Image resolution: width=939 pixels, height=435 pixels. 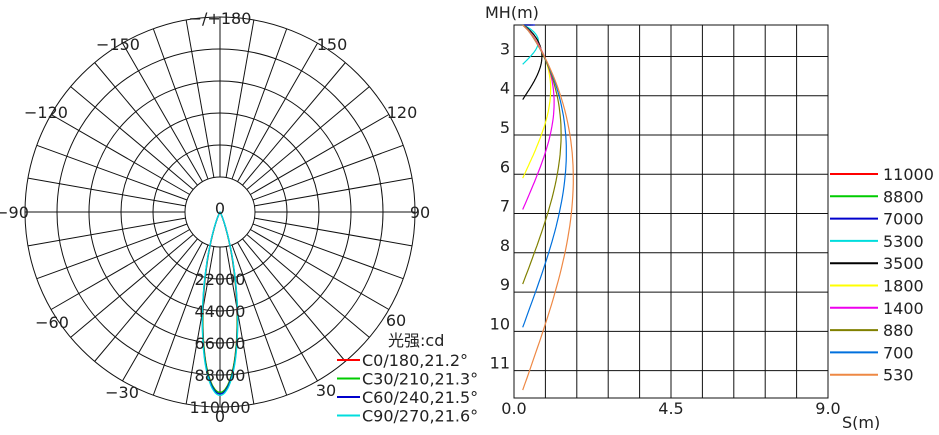 I want to click on isolux-curves, so click(x=548, y=207).